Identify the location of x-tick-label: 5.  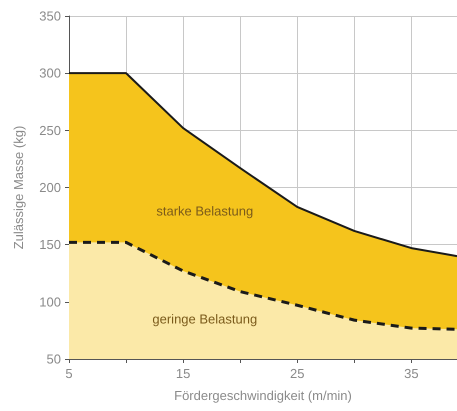
(69, 373).